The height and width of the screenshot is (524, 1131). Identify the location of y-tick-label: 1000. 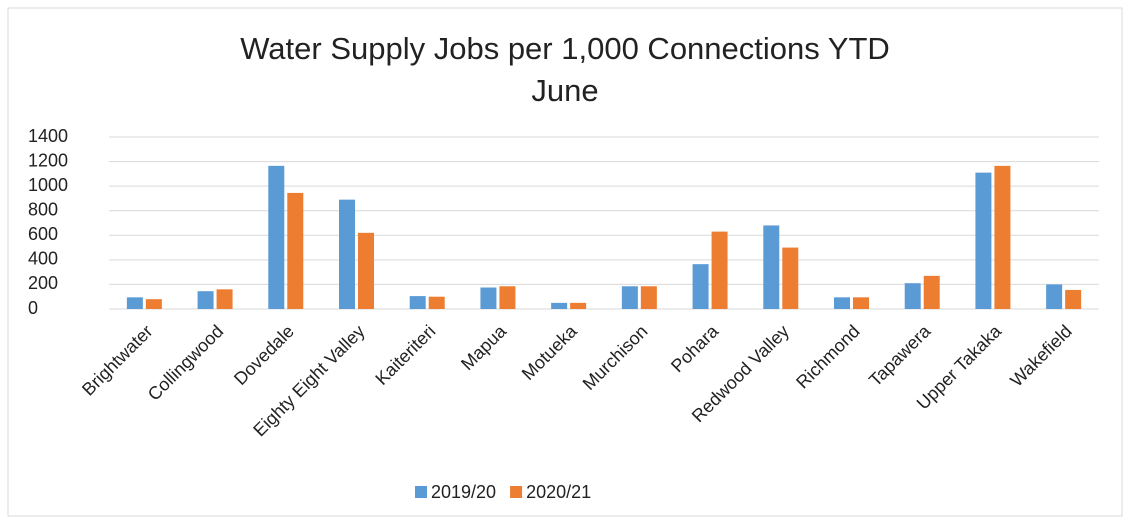
(48, 185).